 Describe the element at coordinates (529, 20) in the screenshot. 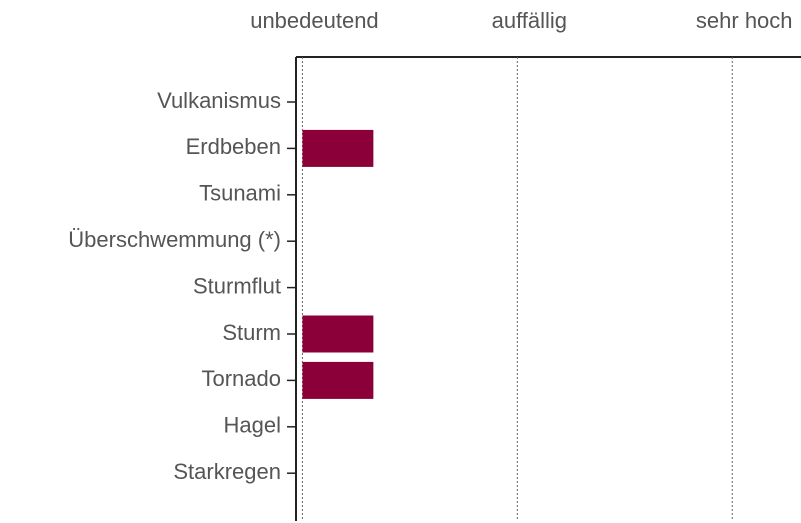

I see `x-tick-label: auffällig` at that location.